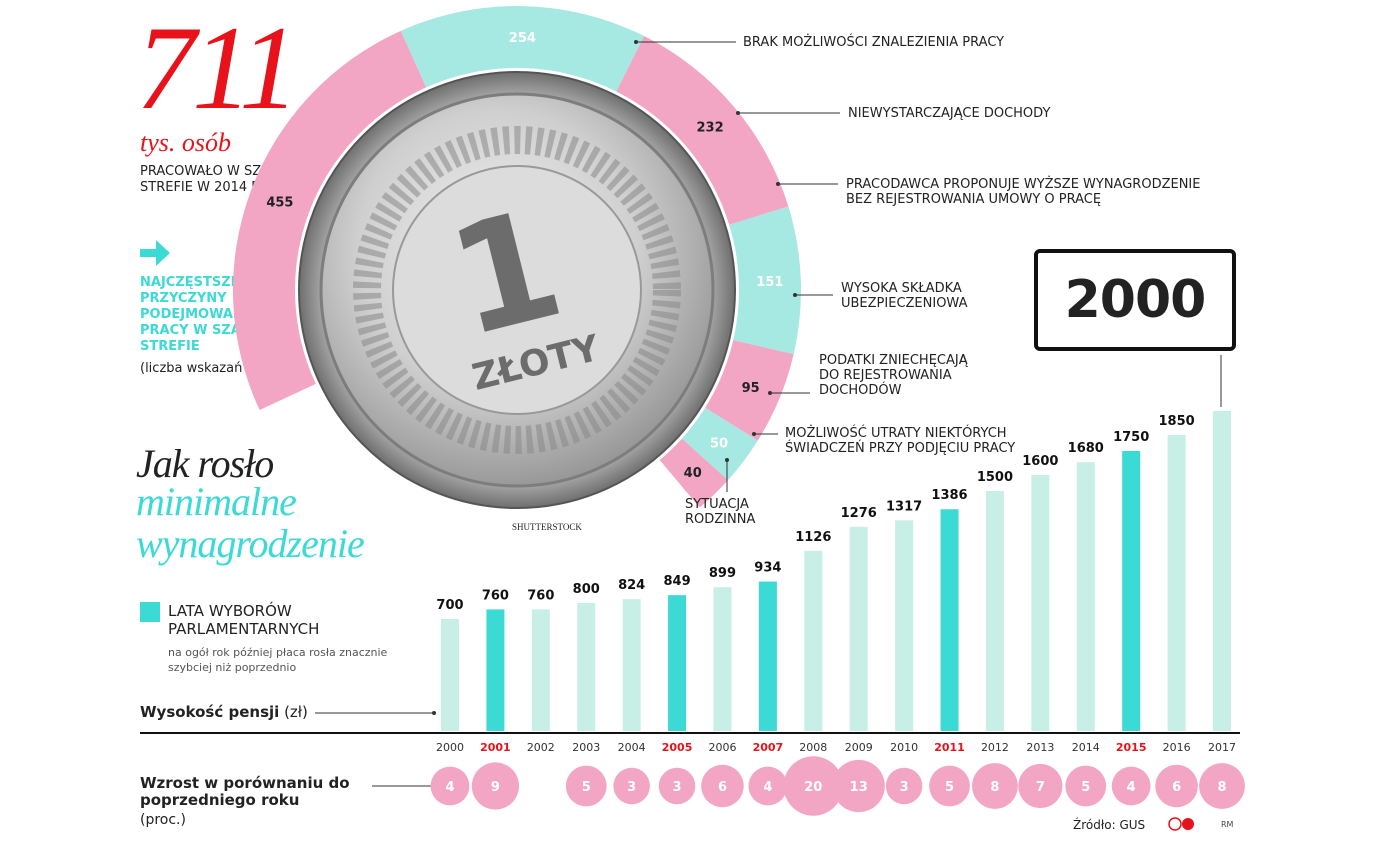 This screenshot has width=1400, height=842. I want to click on donut-segment-value: 40, so click(693, 473).